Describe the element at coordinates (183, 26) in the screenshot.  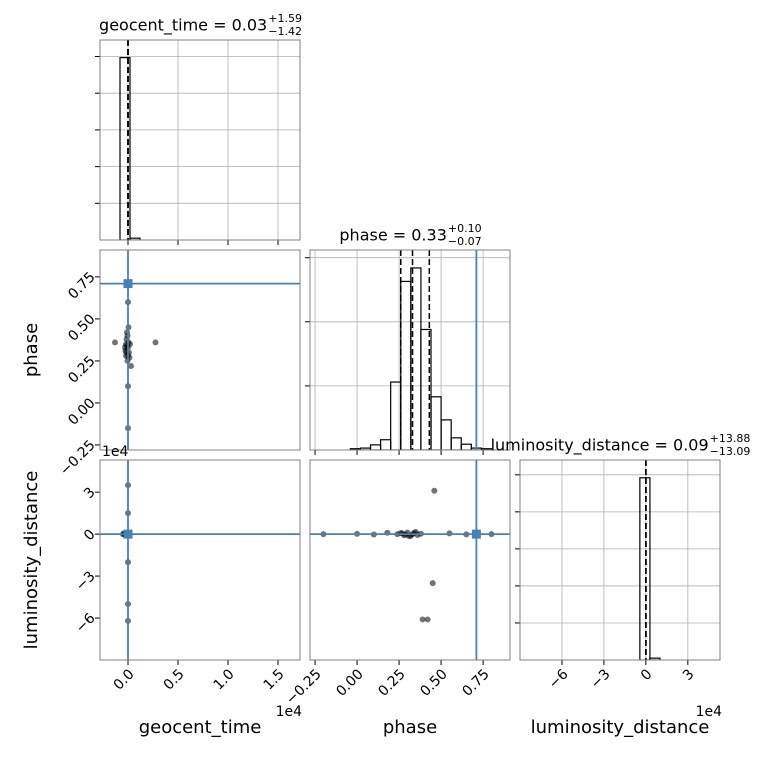
I see `panel-title: geocent_time = 0.03` at that location.